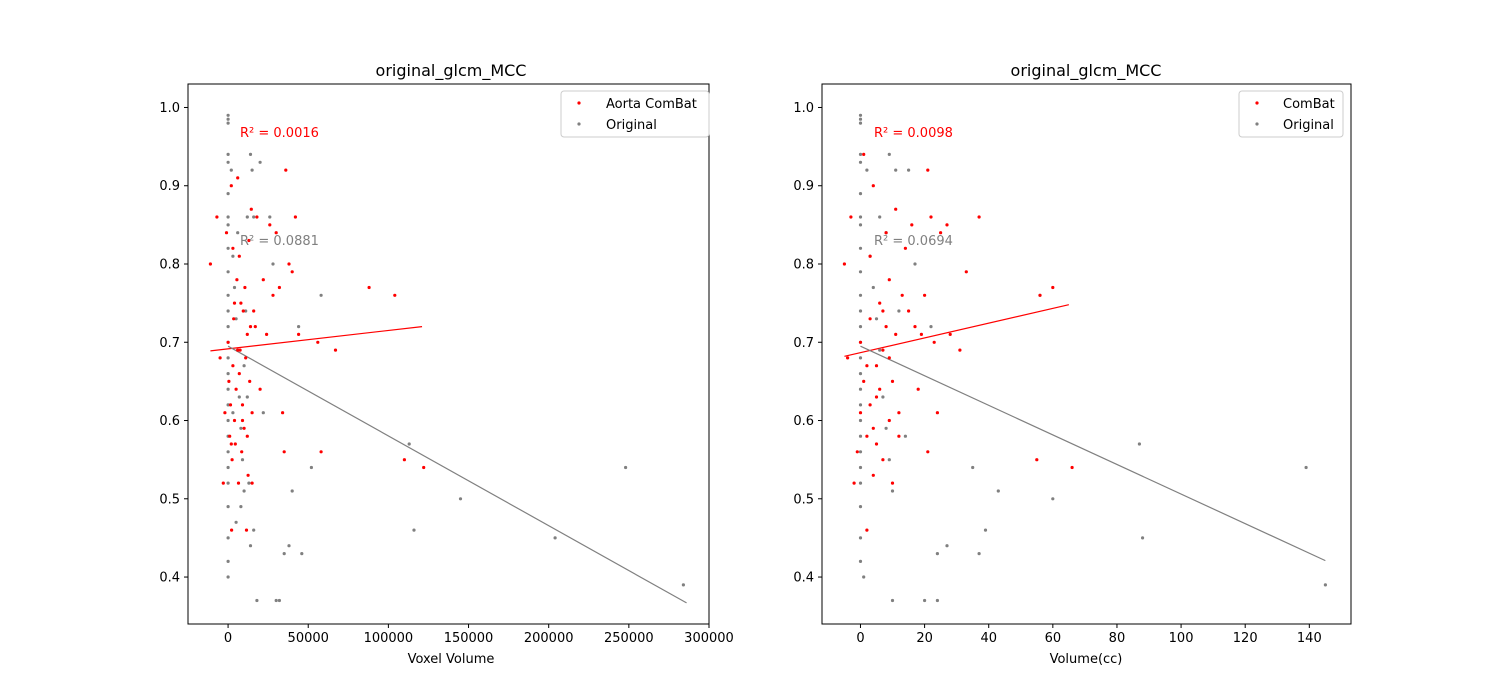 The image size is (1500, 700). What do you see at coordinates (169, 108) in the screenshot?
I see `y-tick-label: 1.0` at bounding box center [169, 108].